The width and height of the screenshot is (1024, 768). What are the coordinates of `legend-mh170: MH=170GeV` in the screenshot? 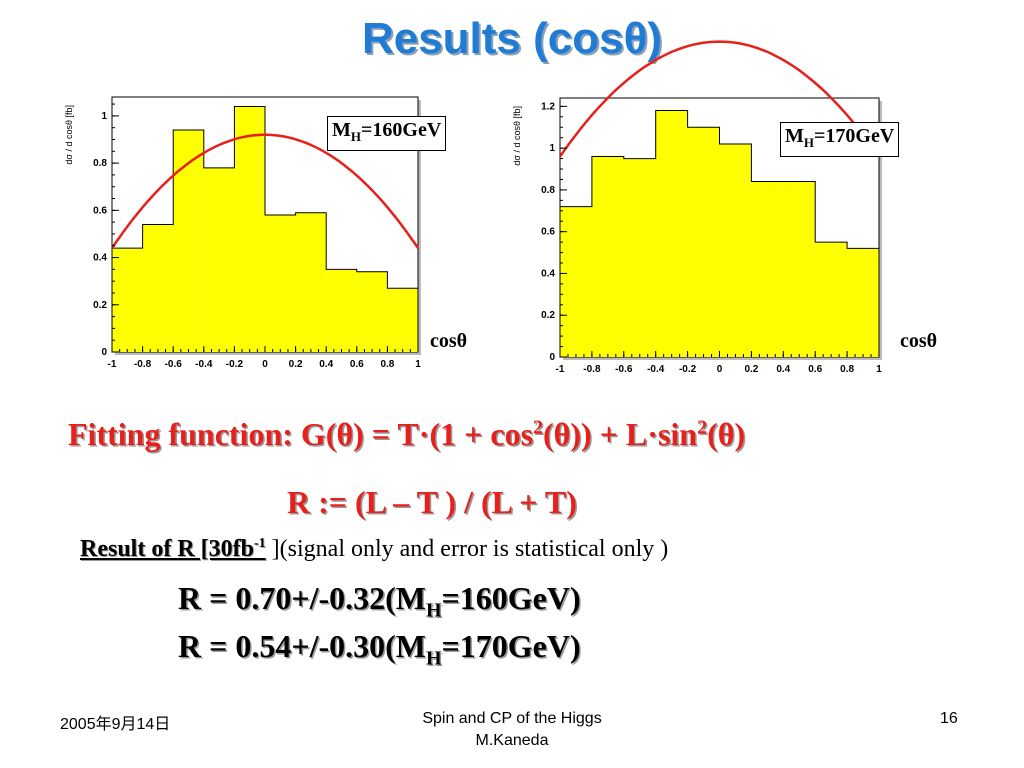 It's located at (840, 139).